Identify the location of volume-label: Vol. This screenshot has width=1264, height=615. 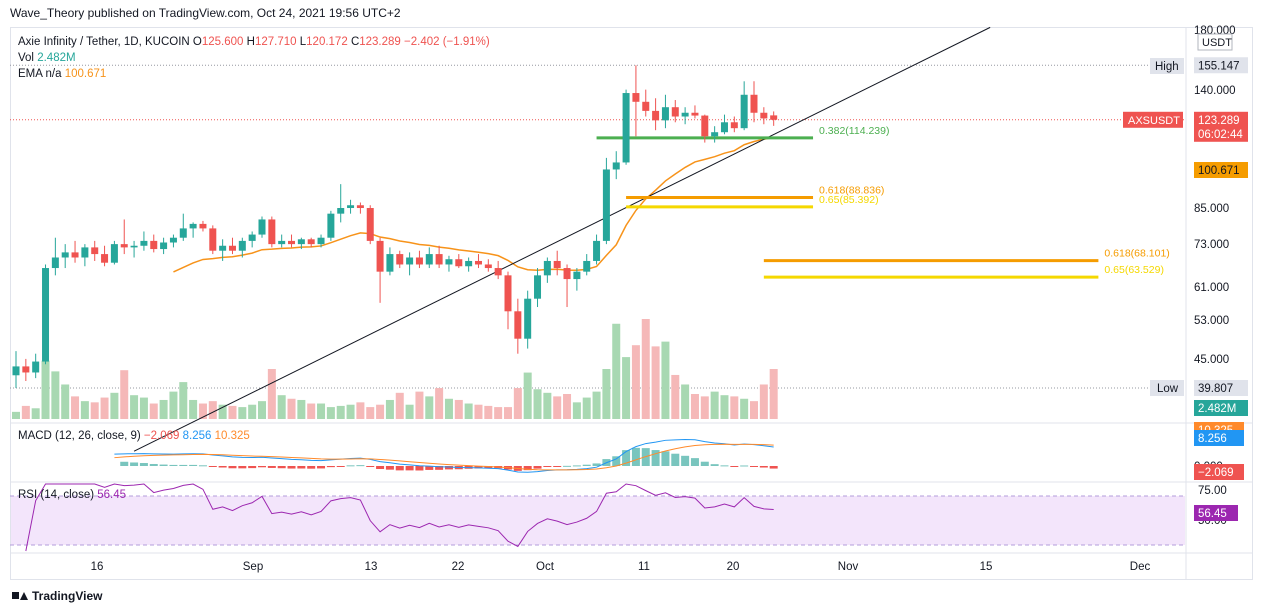
(26, 58).